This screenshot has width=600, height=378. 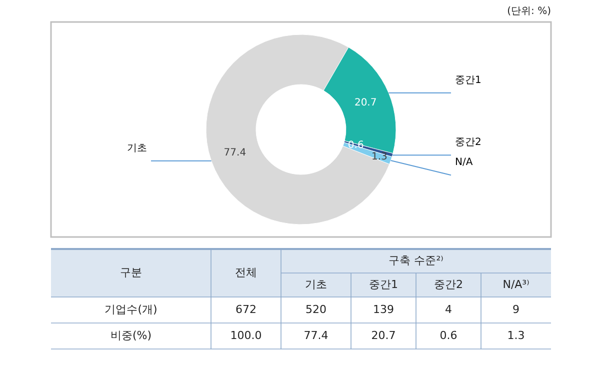 What do you see at coordinates (516, 284) in the screenshot?
I see `text: N/A³⁾` at bounding box center [516, 284].